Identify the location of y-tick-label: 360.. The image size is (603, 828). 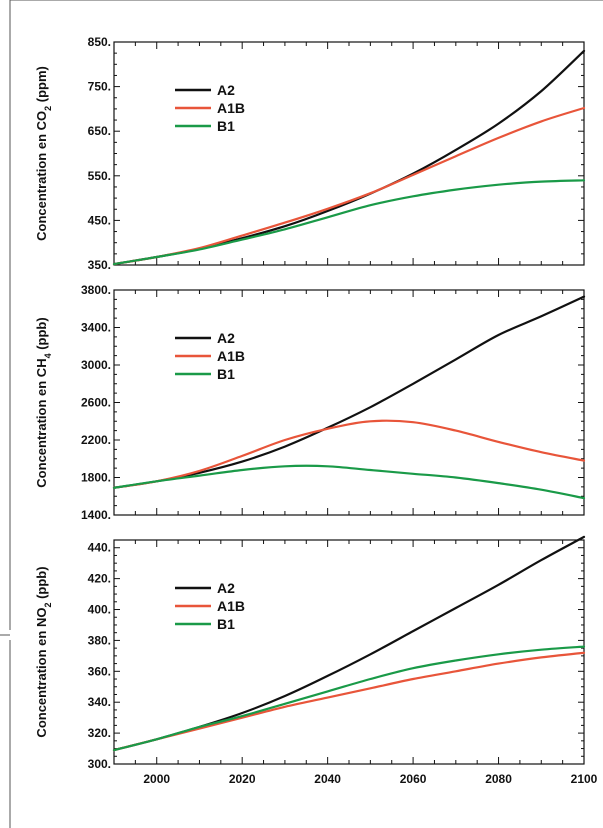
(99, 671).